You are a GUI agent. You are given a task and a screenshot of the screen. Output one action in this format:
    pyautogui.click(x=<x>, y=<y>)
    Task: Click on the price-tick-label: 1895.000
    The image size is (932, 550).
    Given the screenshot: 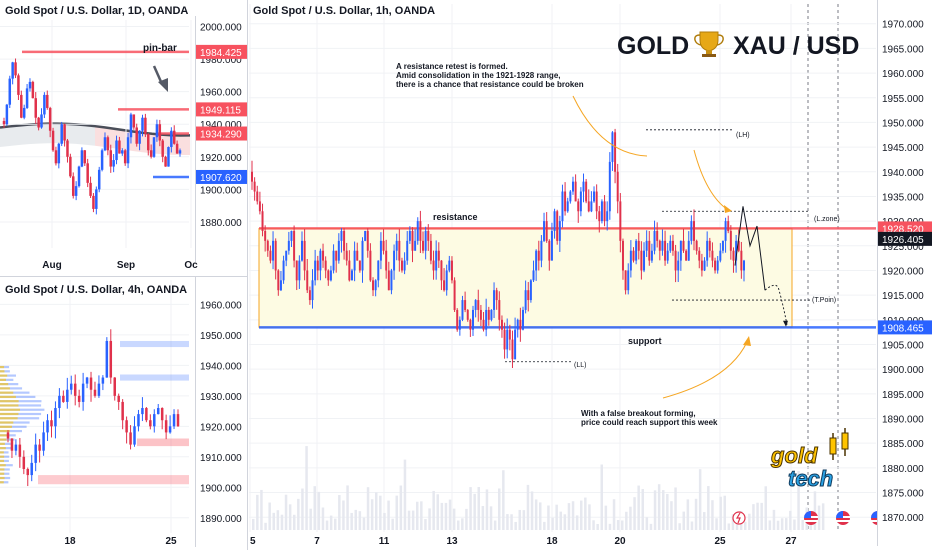 What is the action you would take?
    pyautogui.click(x=903, y=395)
    